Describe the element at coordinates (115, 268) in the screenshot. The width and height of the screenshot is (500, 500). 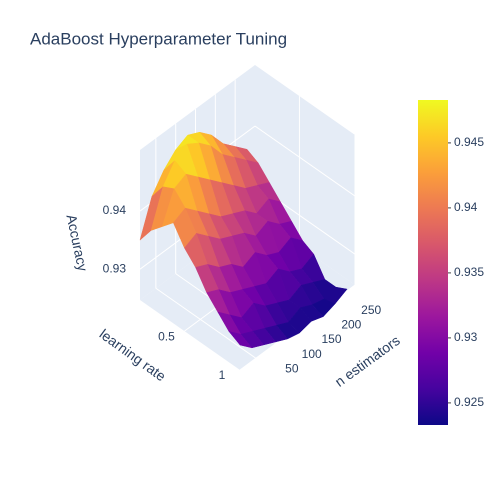
I see `z-tick-label: 0.93` at that location.